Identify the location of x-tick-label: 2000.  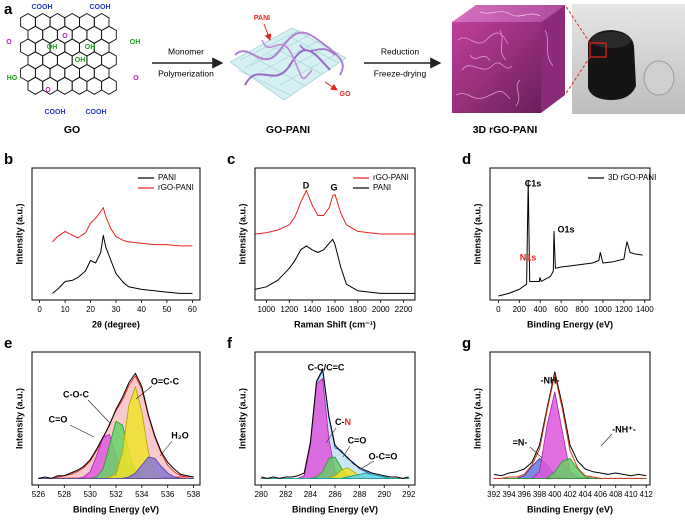
(381, 309).